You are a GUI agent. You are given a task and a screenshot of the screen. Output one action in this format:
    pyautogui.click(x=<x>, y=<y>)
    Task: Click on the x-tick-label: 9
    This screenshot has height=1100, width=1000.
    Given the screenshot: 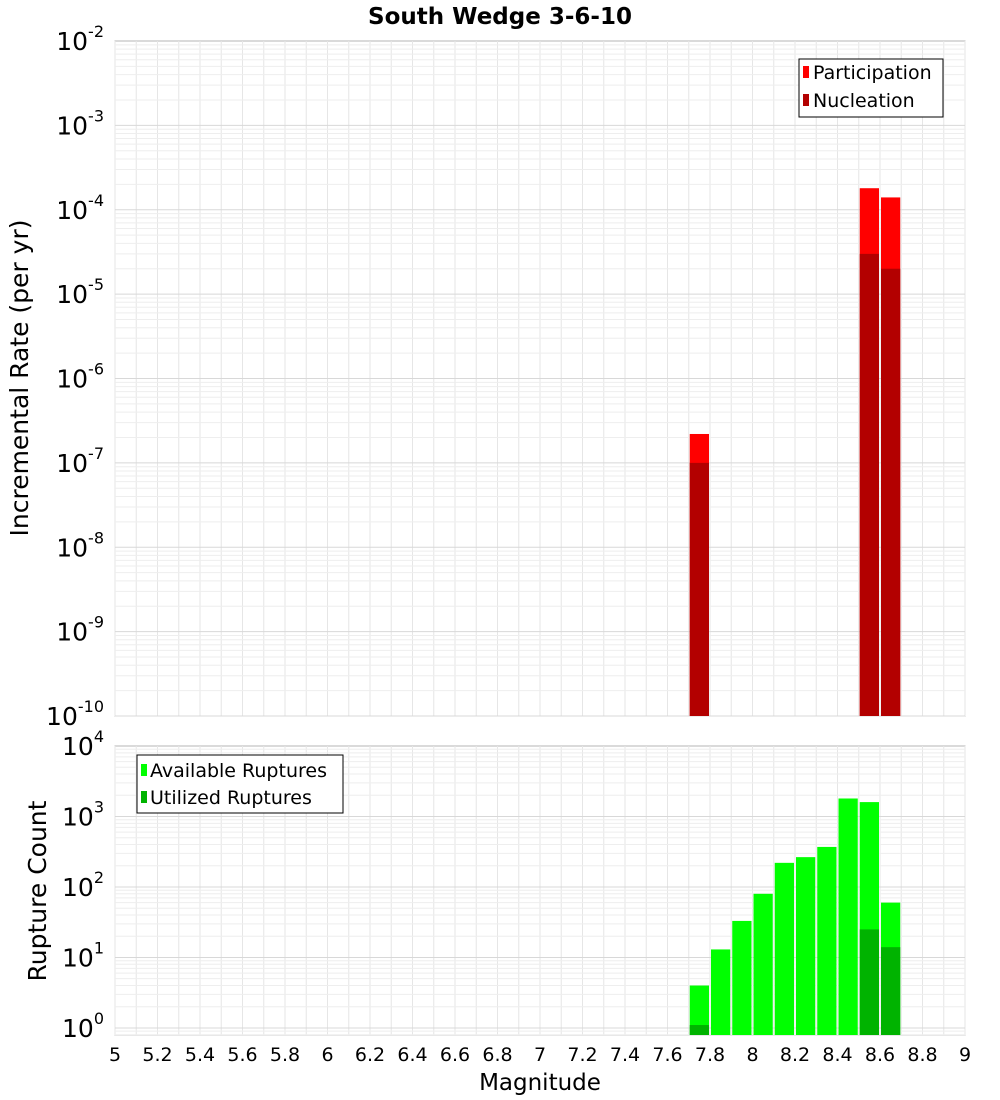 What is the action you would take?
    pyautogui.click(x=965, y=1055)
    